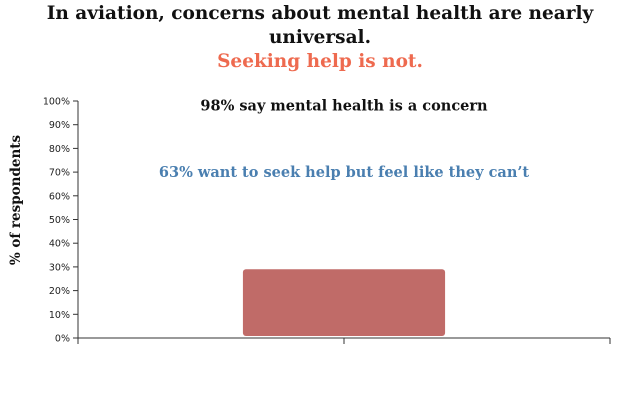 Image resolution: width=640 pixels, height=400 pixels. Describe the element at coordinates (59, 315) in the screenshot. I see `y-tick-label: 10%` at that location.